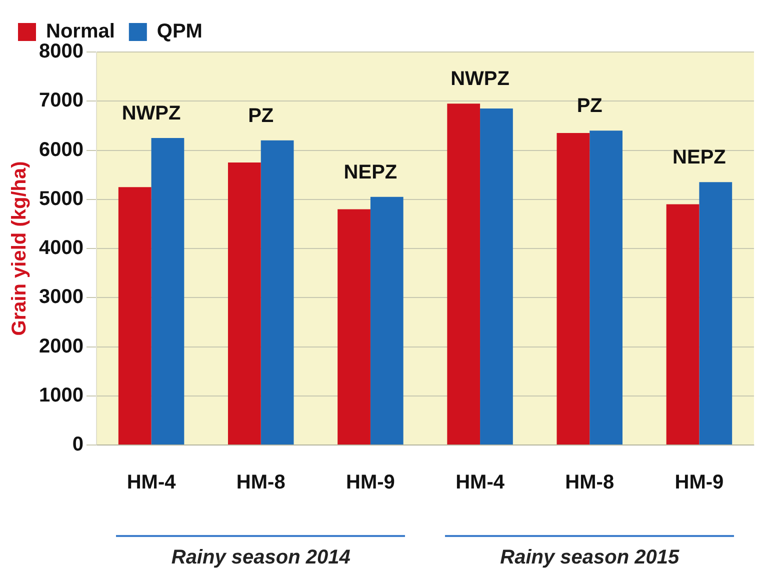 The width and height of the screenshot is (766, 573). What do you see at coordinates (61, 346) in the screenshot?
I see `y-tick-label: 2000` at bounding box center [61, 346].